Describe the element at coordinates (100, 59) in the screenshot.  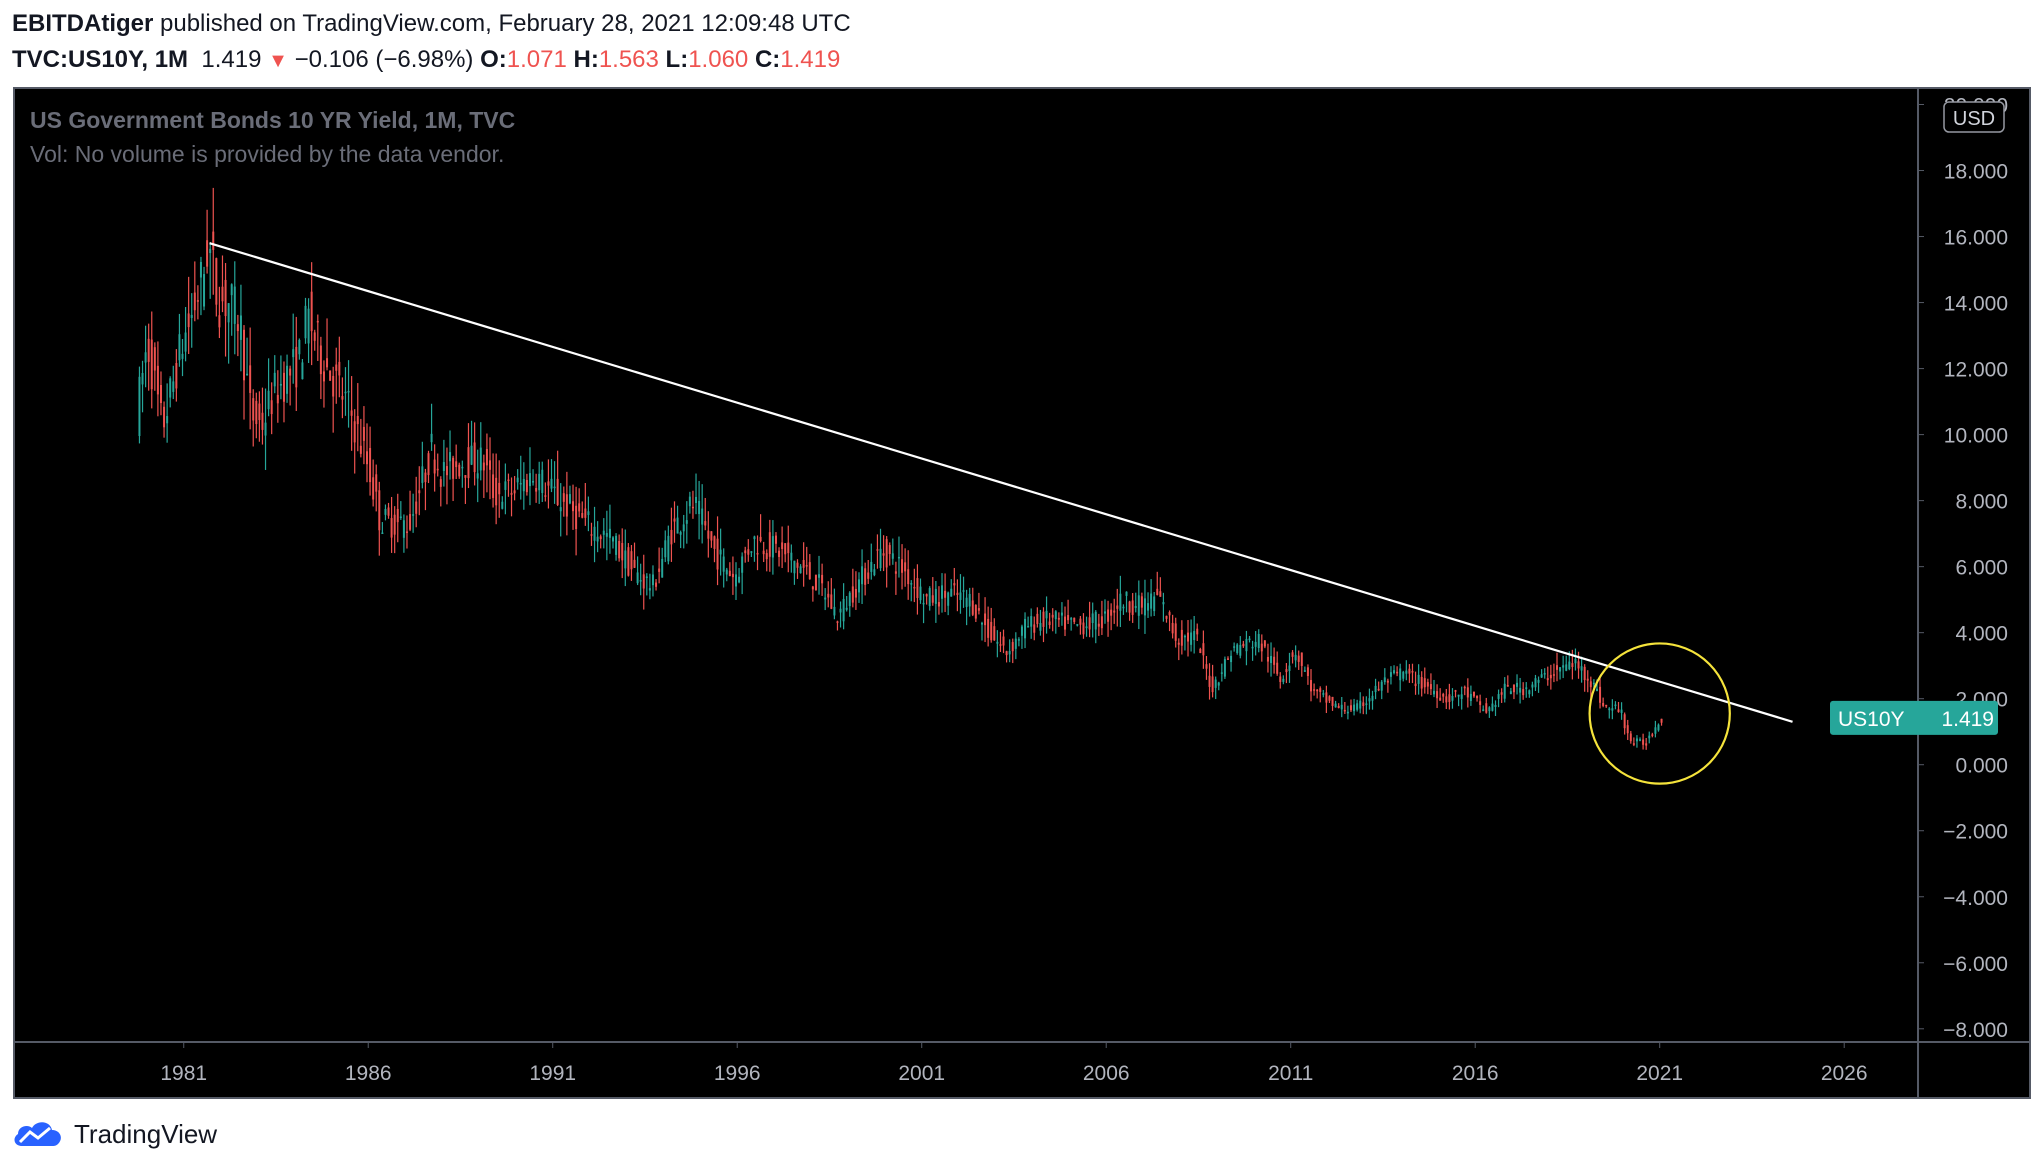
I see `symbol-interval: TVC:US10Y, 1M` at that location.